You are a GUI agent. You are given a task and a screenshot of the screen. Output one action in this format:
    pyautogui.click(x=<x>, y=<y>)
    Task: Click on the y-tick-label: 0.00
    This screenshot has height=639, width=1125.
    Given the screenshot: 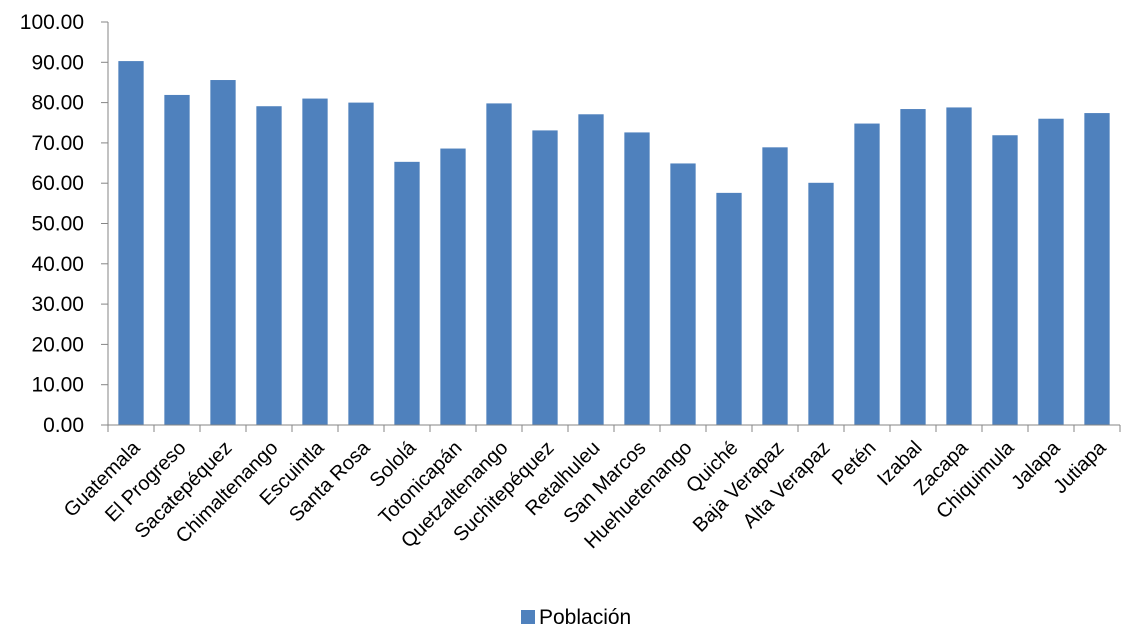 What is the action you would take?
    pyautogui.click(x=63, y=425)
    